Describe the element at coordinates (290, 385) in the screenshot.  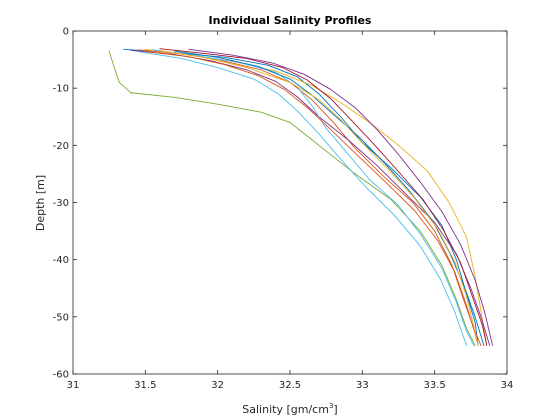
I see `x-tick-label: 32.5` at that location.